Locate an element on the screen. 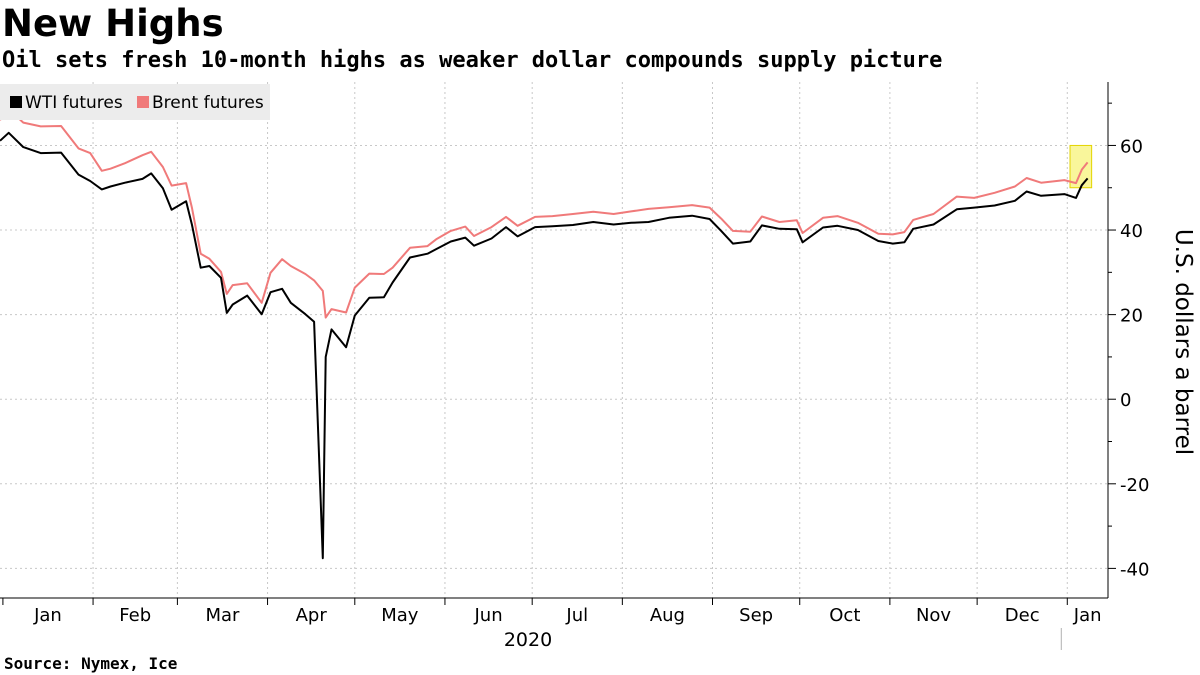 The height and width of the screenshot is (675, 1200). x-tick-label: Jul is located at coordinates (576, 615).